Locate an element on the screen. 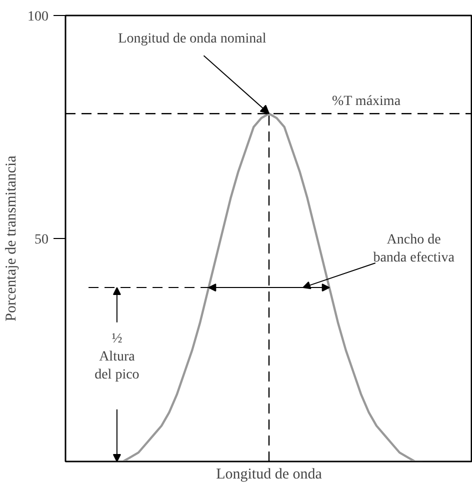 The height and width of the screenshot is (485, 472). x-axis-title: Longitud de onda is located at coordinates (269, 474).